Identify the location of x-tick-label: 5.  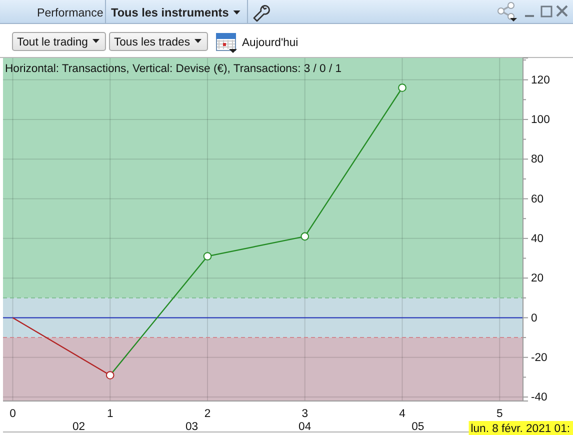
(499, 414).